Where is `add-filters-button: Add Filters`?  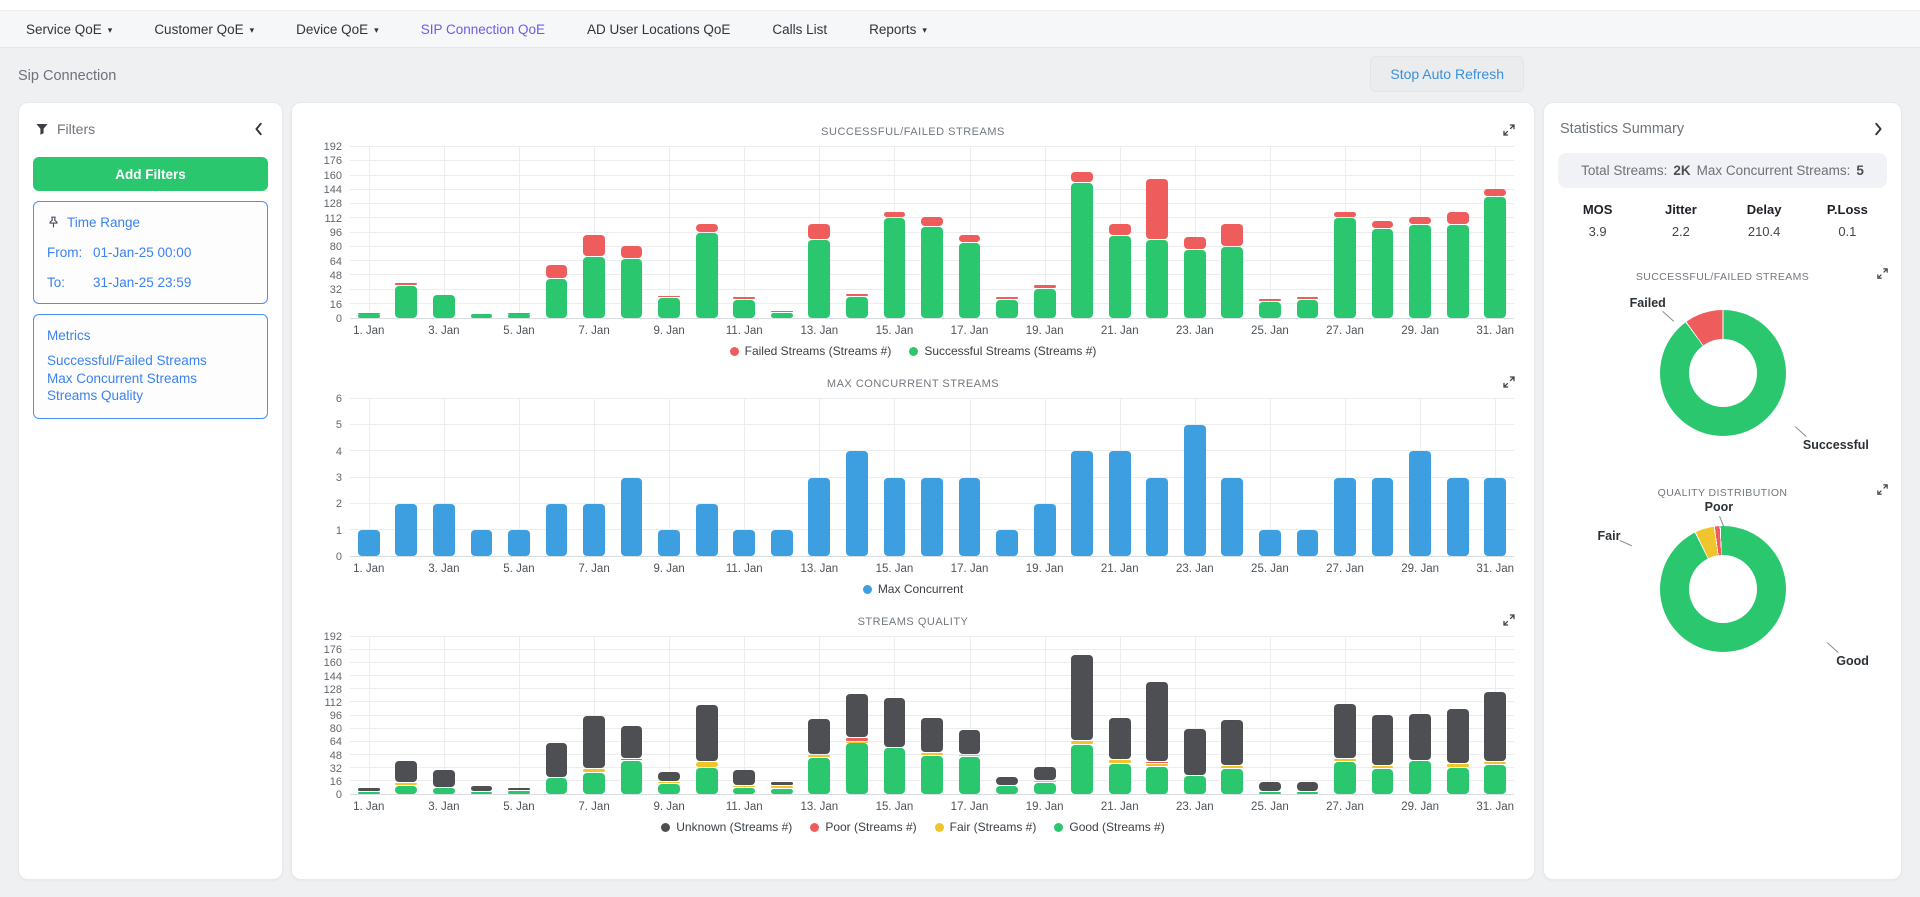
add-filters-button: Add Filters is located at coordinates (150, 174).